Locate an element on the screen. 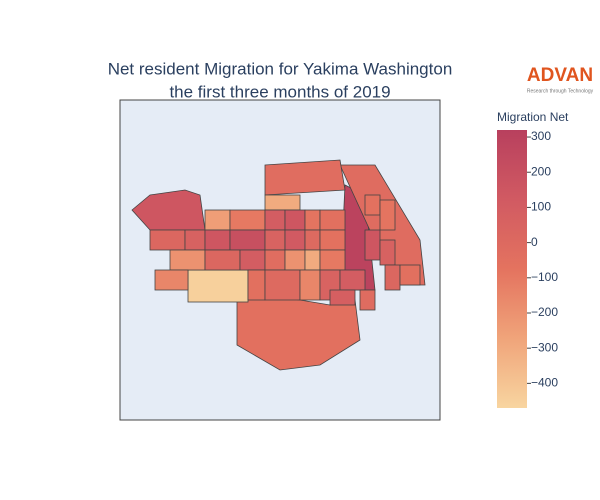  colorbar is located at coordinates (512, 269).